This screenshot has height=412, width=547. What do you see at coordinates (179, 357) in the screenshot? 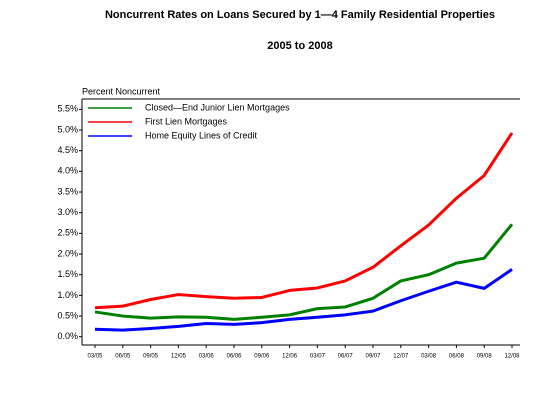
I see `x-tick-label: 12/05` at bounding box center [179, 357].